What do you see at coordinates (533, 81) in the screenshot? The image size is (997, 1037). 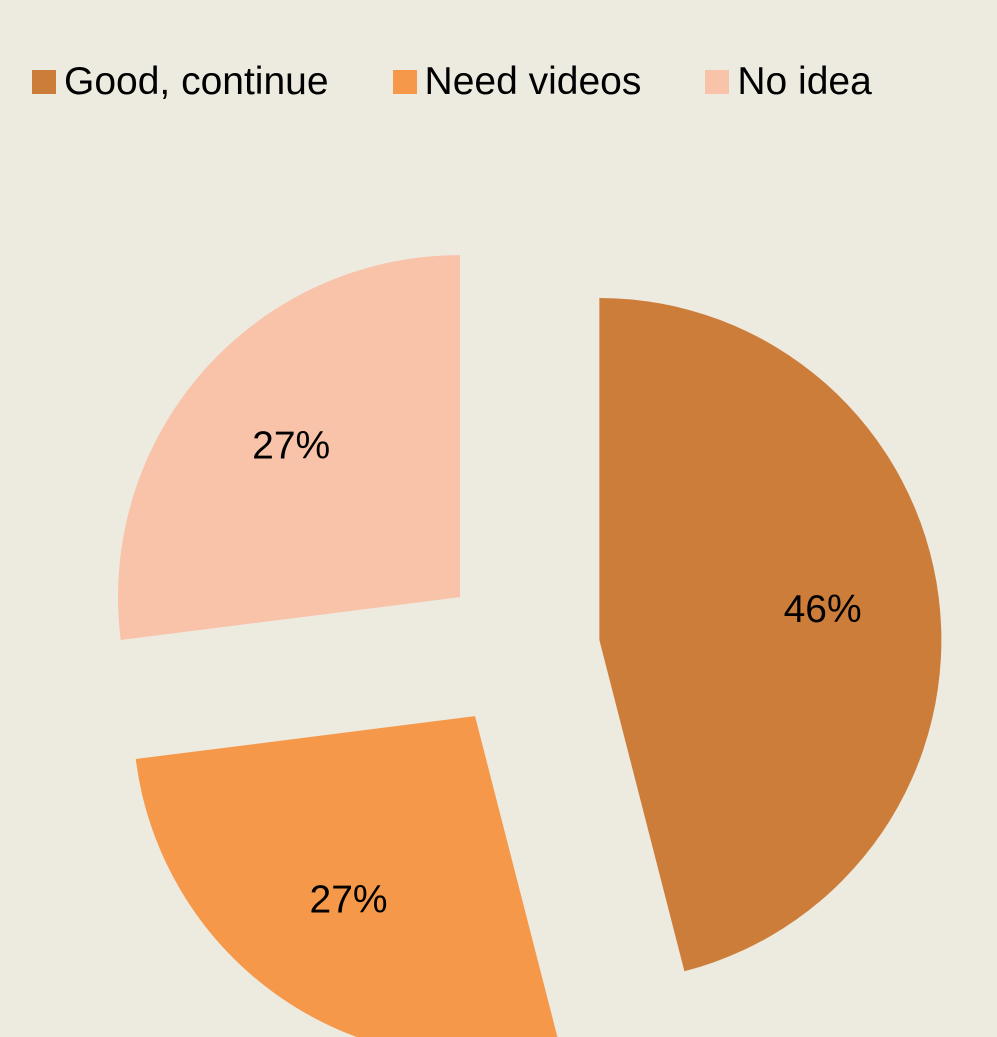 I see `legend-label-need-videos: Need videos` at bounding box center [533, 81].